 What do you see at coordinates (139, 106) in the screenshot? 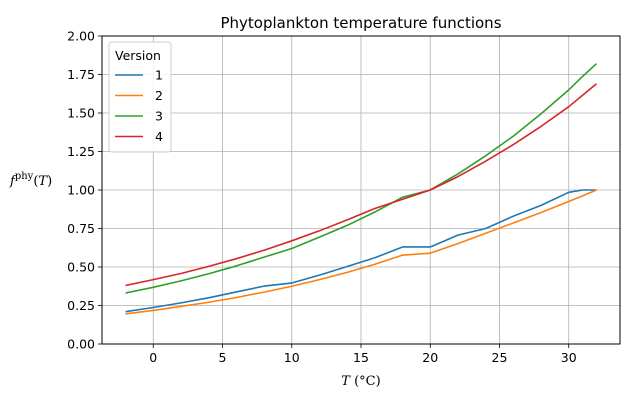
I see `legend-items: 1 2 3 4` at bounding box center [139, 106].